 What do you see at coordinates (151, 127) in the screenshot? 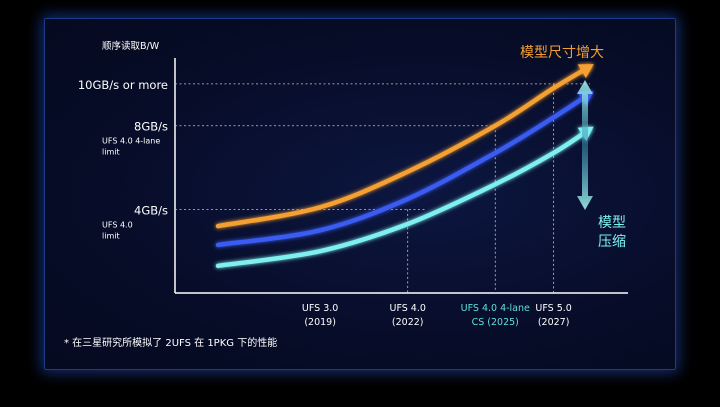
I see `y-tick-label: 8GB/s` at bounding box center [151, 127].